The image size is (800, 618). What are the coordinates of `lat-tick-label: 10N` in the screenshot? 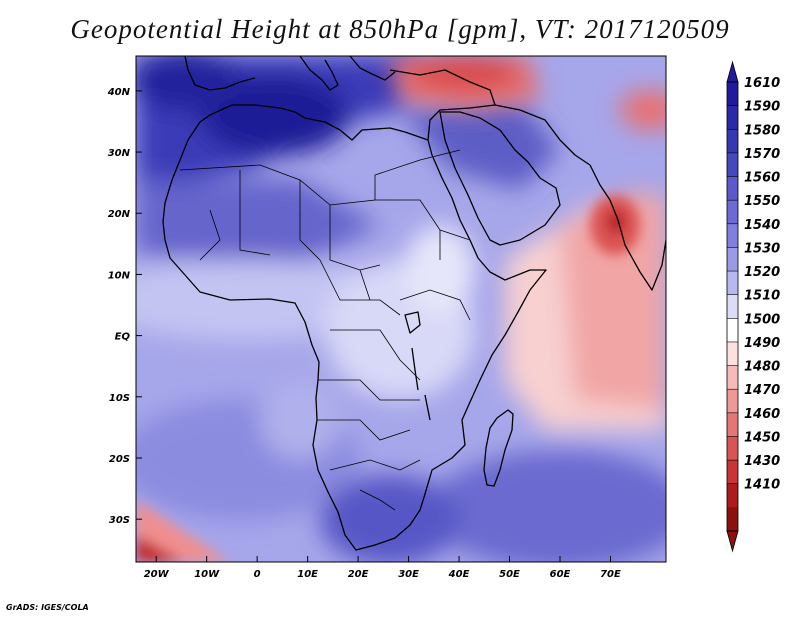 It's located at (119, 275).